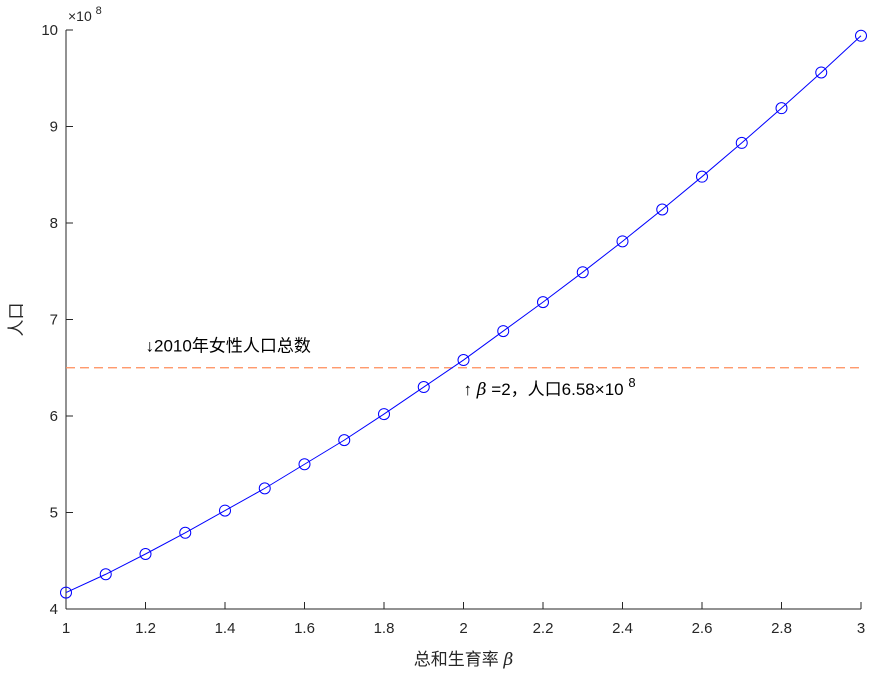  I want to click on x-axis-label-symbol: β, so click(507, 660).